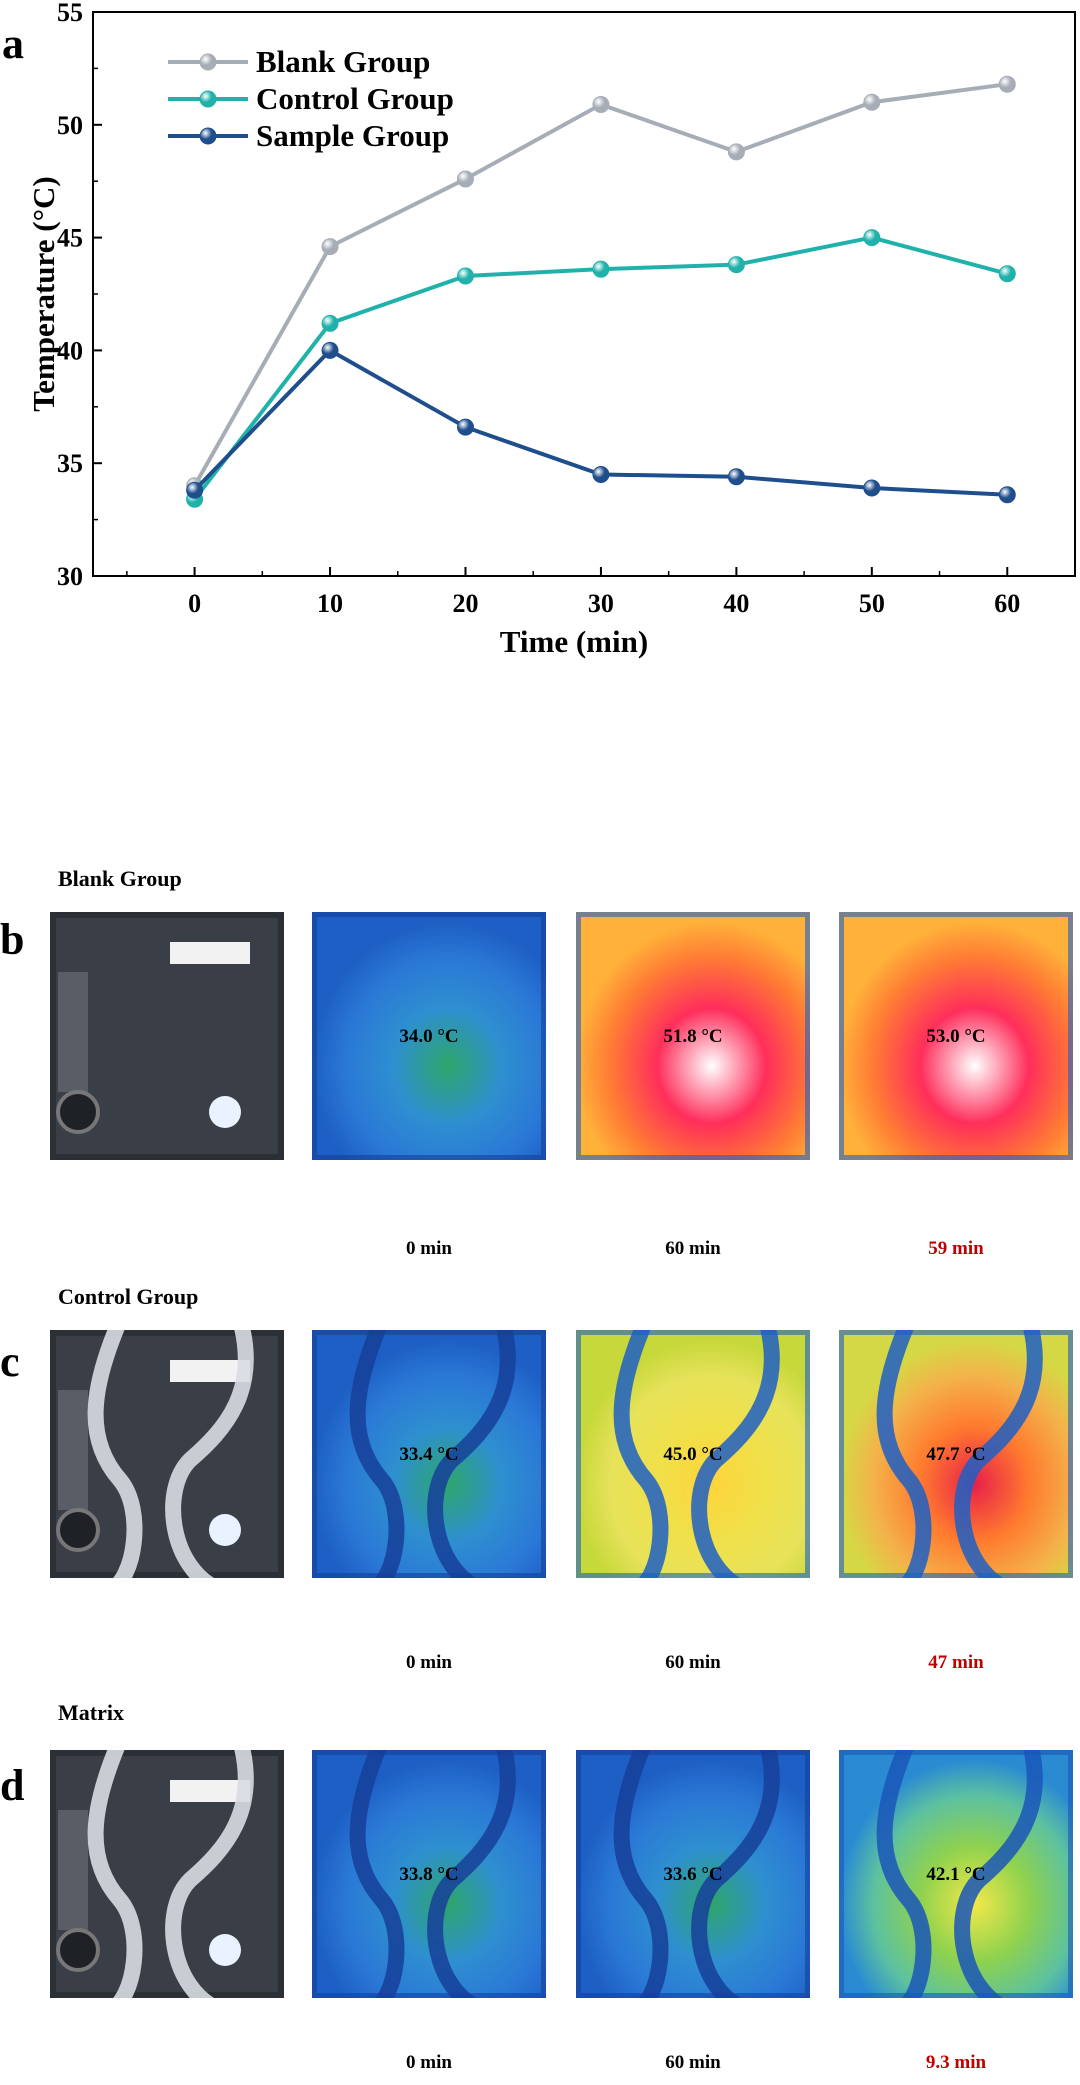 The image size is (1080, 2085). Describe the element at coordinates (128, 1296) in the screenshot. I see `group-title-control: Control Group` at that location.